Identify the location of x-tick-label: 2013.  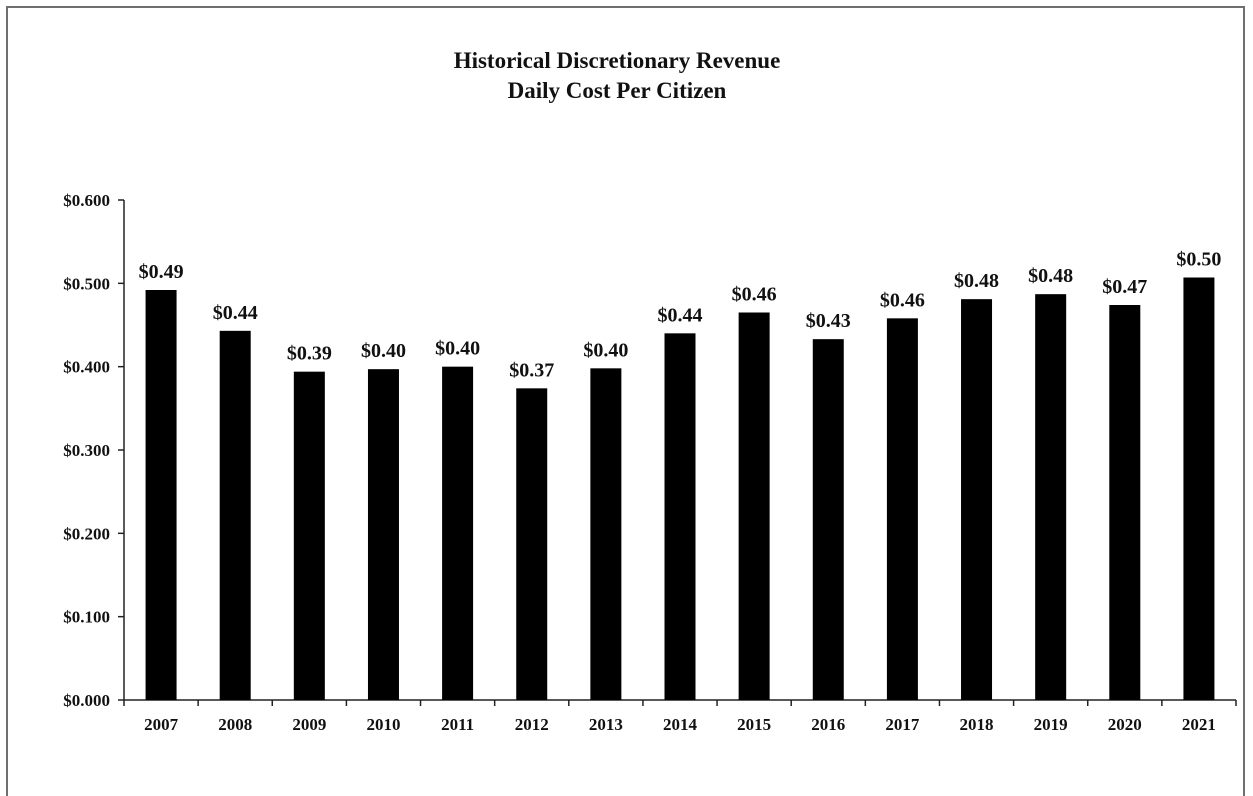
(606, 724).